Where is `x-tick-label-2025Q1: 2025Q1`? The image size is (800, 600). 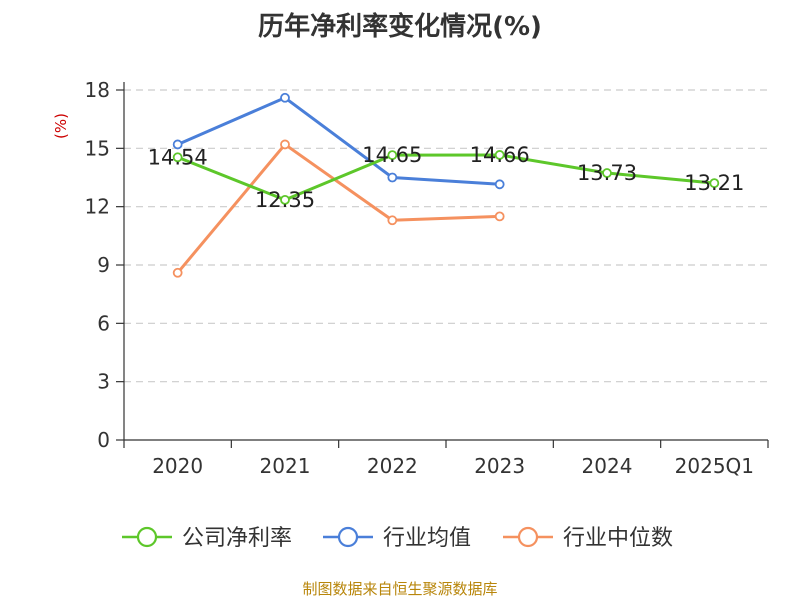
x-tick-label-2025Q1: 2025Q1 is located at coordinates (714, 466).